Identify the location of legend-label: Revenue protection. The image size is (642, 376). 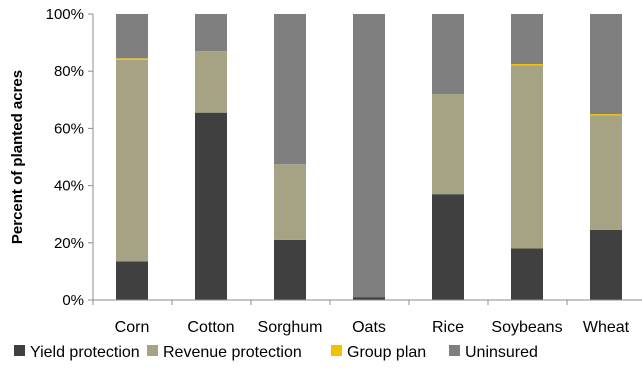
(232, 352).